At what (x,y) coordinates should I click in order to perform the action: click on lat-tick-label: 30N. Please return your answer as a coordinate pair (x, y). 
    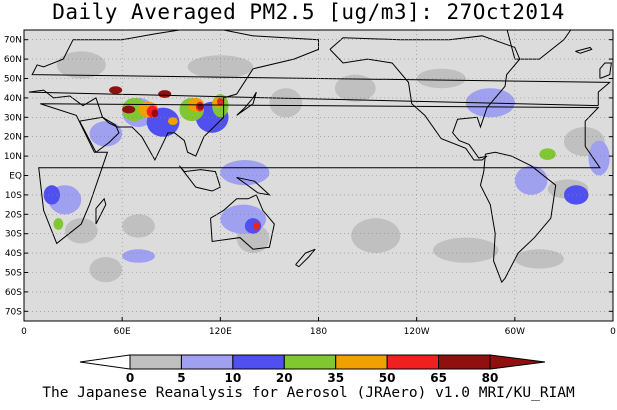
    Looking at the image, I should click on (13, 118).